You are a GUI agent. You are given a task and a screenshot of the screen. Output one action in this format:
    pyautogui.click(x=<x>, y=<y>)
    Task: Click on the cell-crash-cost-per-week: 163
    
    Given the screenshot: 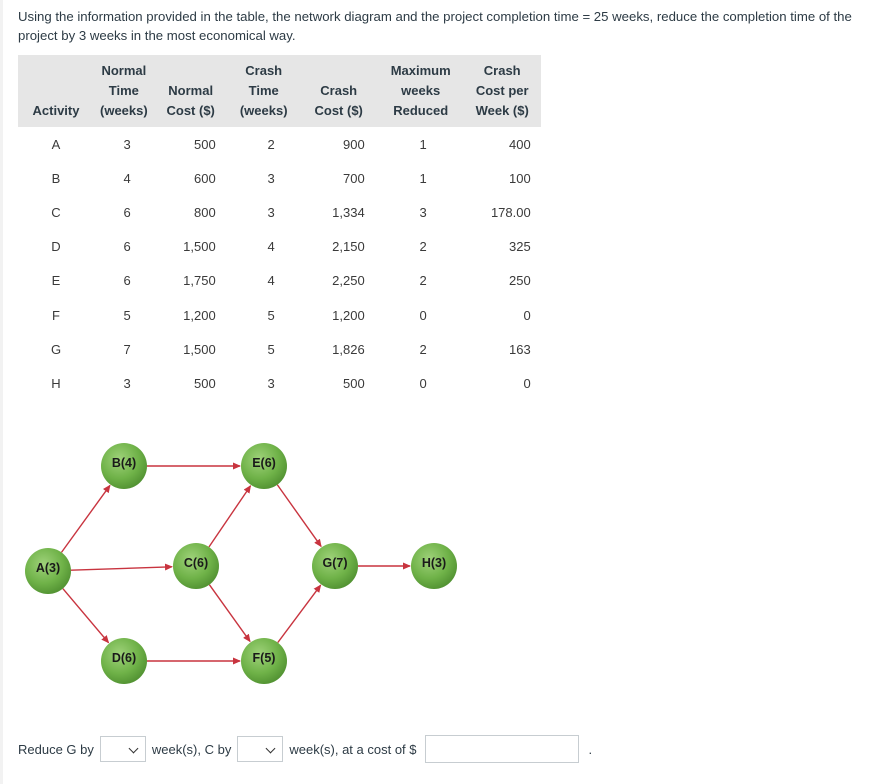 What is the action you would take?
    pyautogui.click(x=520, y=349)
    